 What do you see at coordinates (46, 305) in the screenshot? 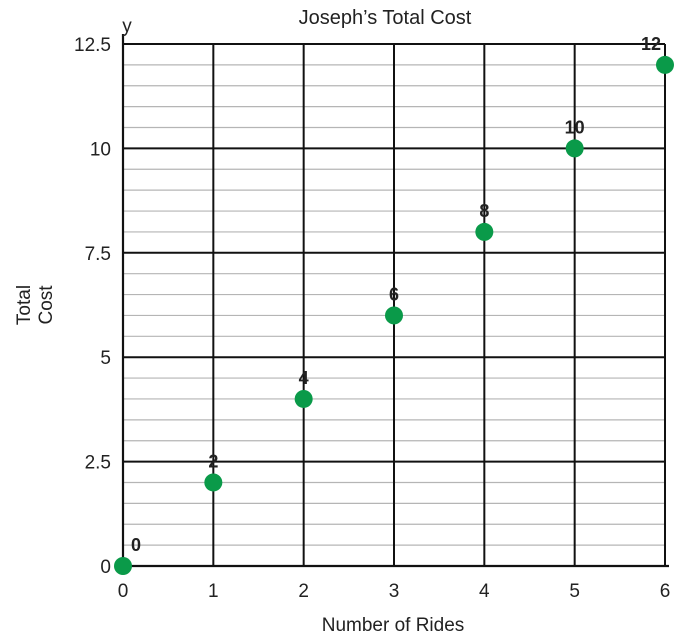
I see `y-axis-label-line2: Cost` at bounding box center [46, 305].